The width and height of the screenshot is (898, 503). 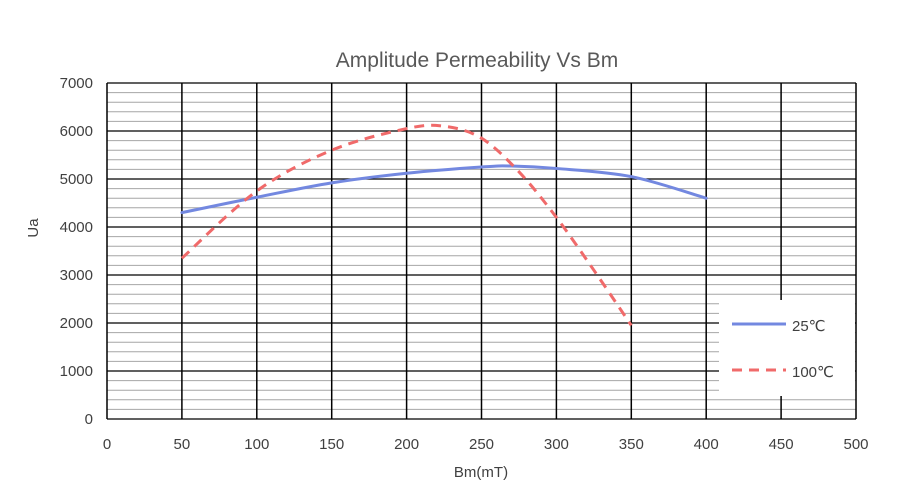 What do you see at coordinates (481, 472) in the screenshot?
I see `x-axis-label: Bm(mT)` at bounding box center [481, 472].